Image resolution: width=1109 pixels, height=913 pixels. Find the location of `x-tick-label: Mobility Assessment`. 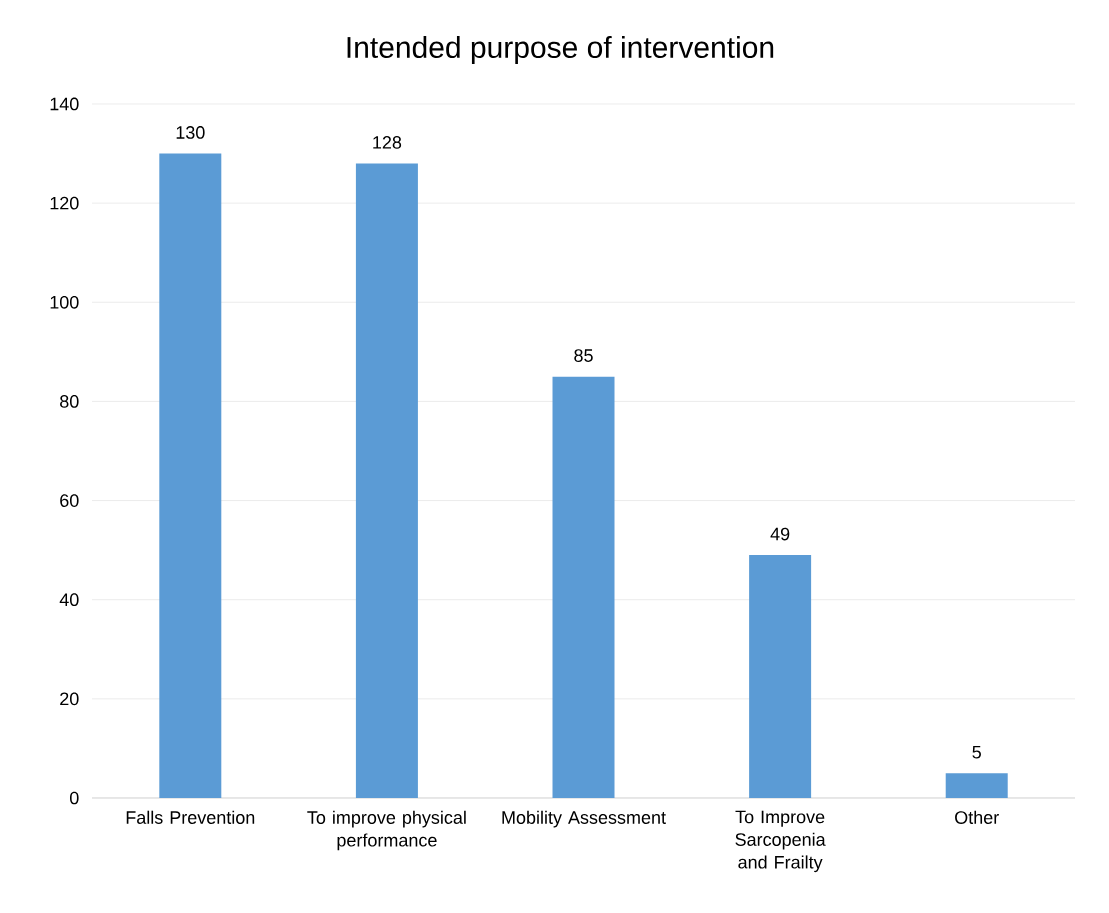

x-tick-label: Mobility Assessment is located at coordinates (584, 819).